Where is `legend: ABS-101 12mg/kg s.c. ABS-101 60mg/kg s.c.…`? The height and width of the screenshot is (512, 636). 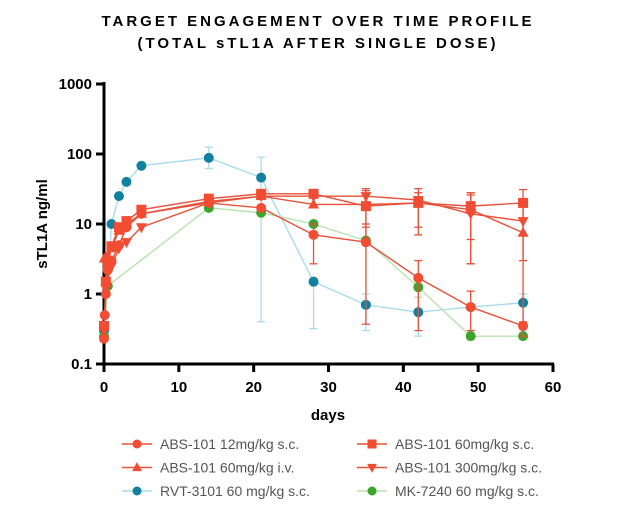
legend: ABS-101 12mg/kg s.c. ABS-101 60mg/kg s.c.… is located at coordinates (332, 467).